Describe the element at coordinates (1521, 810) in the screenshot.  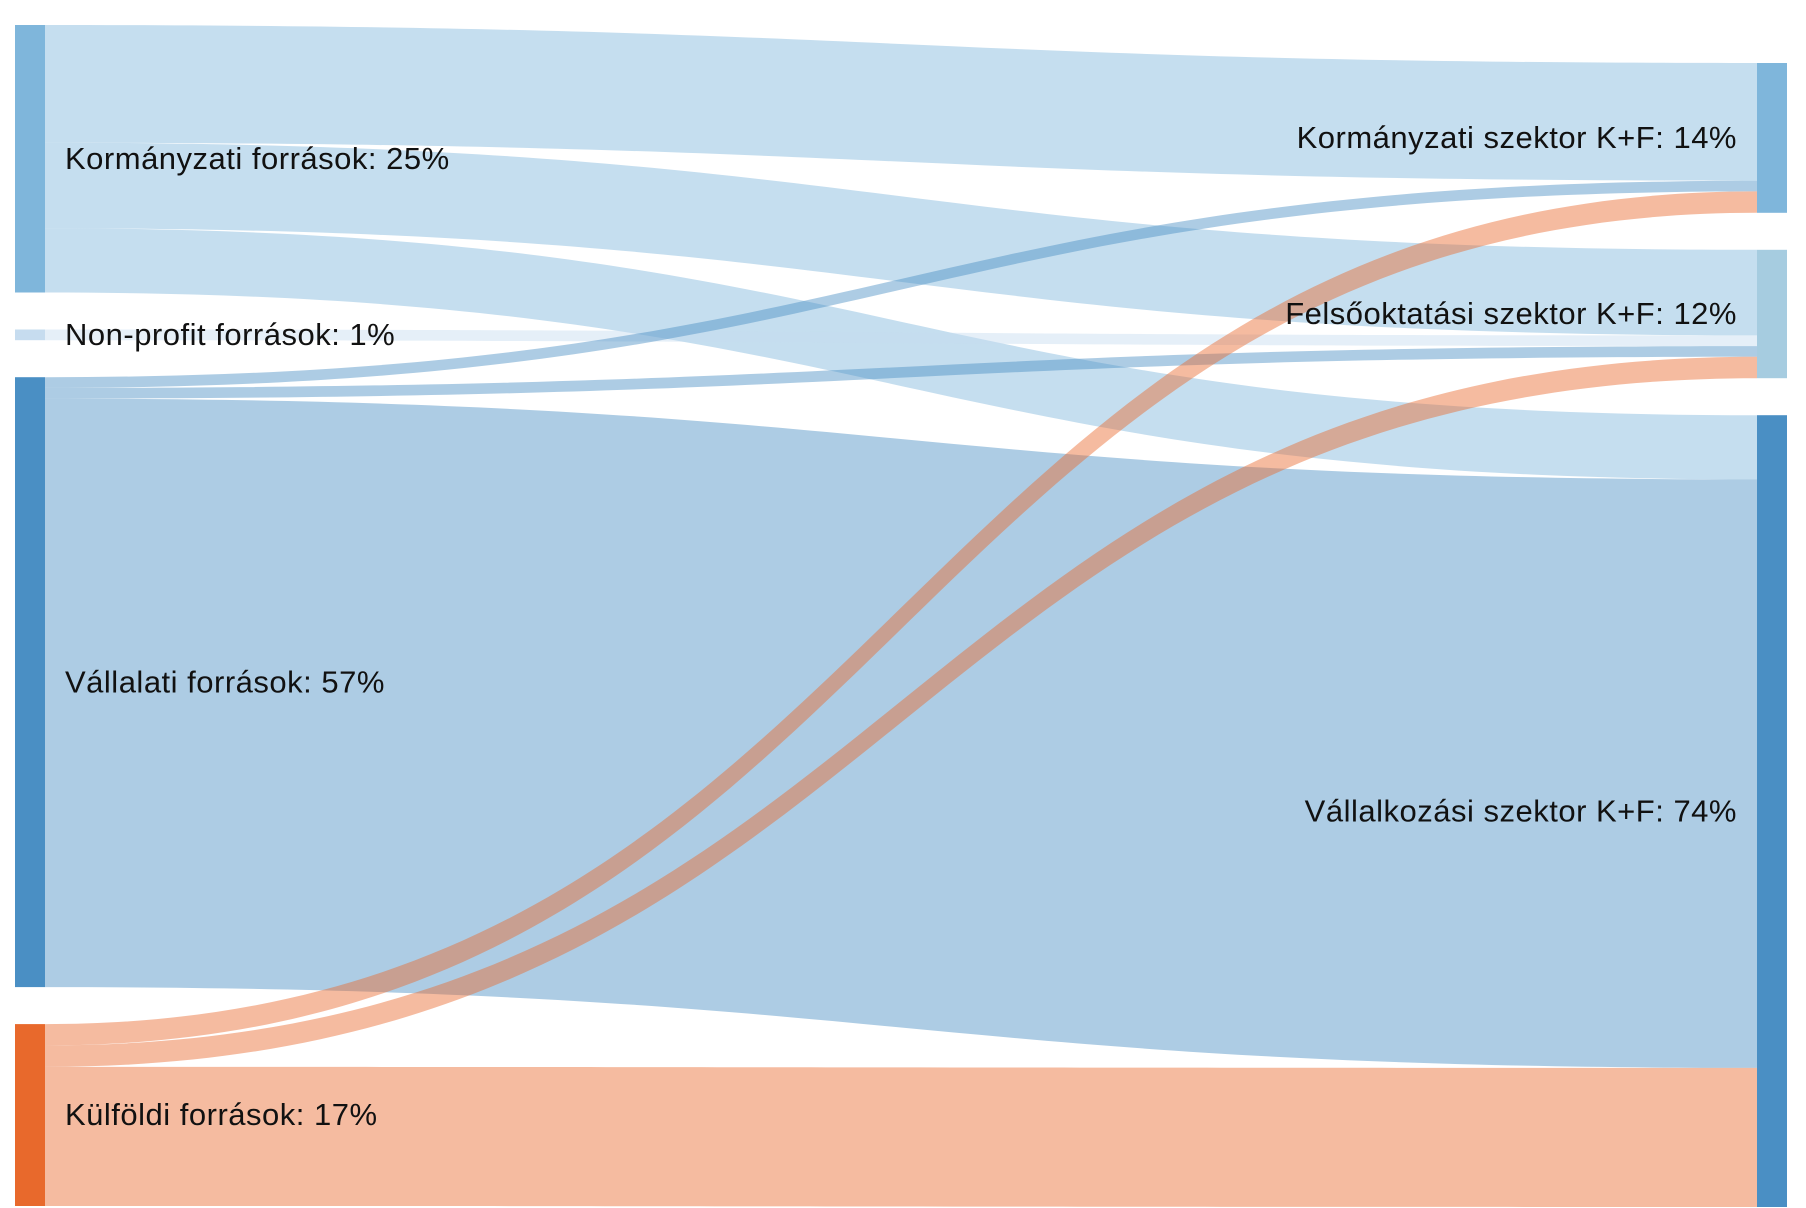
I see `node-label: Vállalkozási szektor K+F: 74%` at that location.